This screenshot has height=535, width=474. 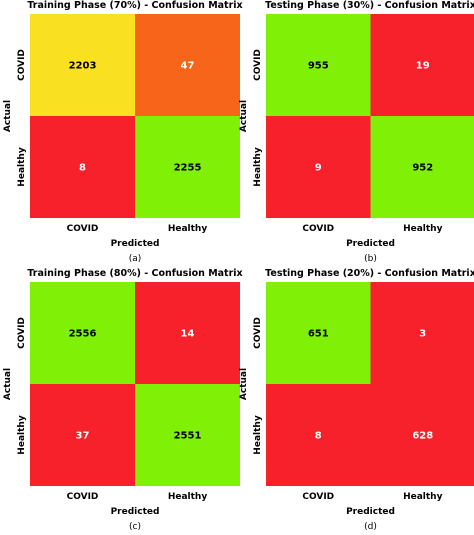 What do you see at coordinates (83, 229) in the screenshot?
I see `chart-1-x-tick-0: COVID` at bounding box center [83, 229].